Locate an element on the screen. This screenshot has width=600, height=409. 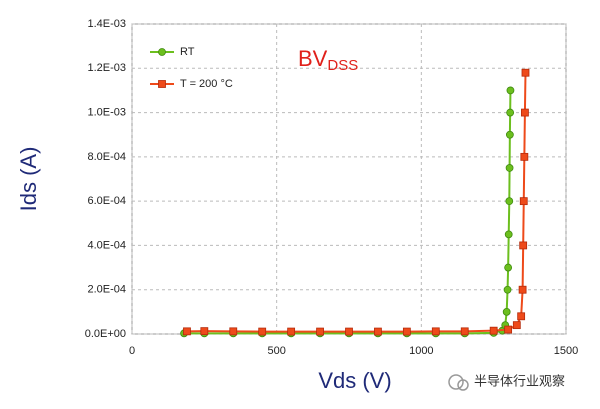
watermark: 半导体行业观察 is located at coordinates (519, 380).